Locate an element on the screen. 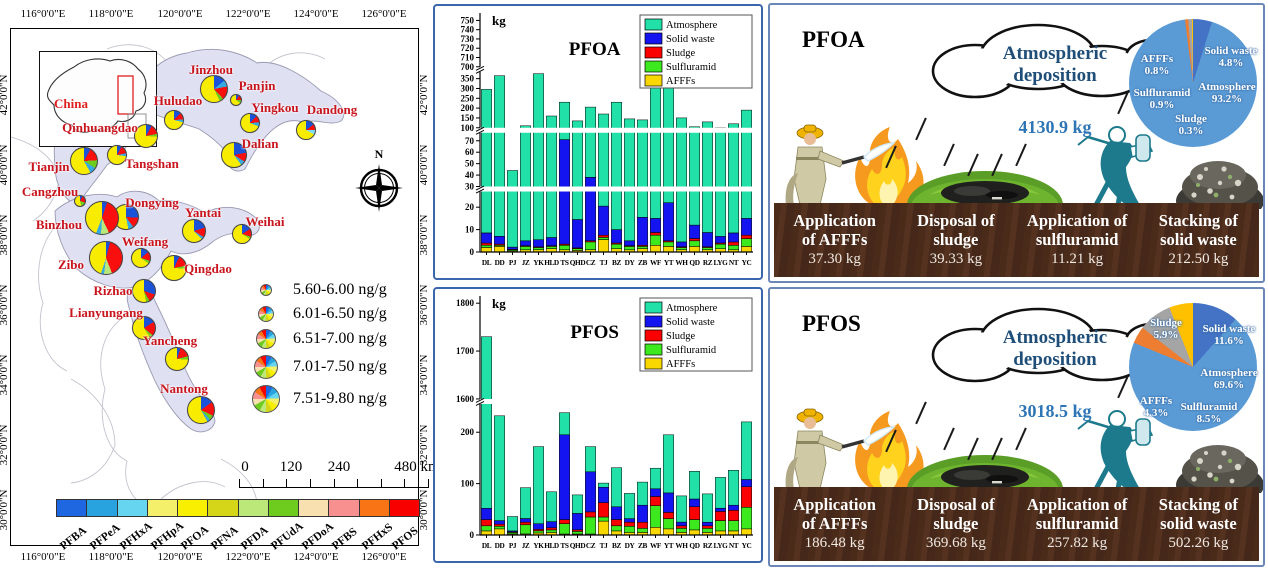 The width and height of the screenshot is (1268, 569). x-category-label: CZ is located at coordinates (591, 262).